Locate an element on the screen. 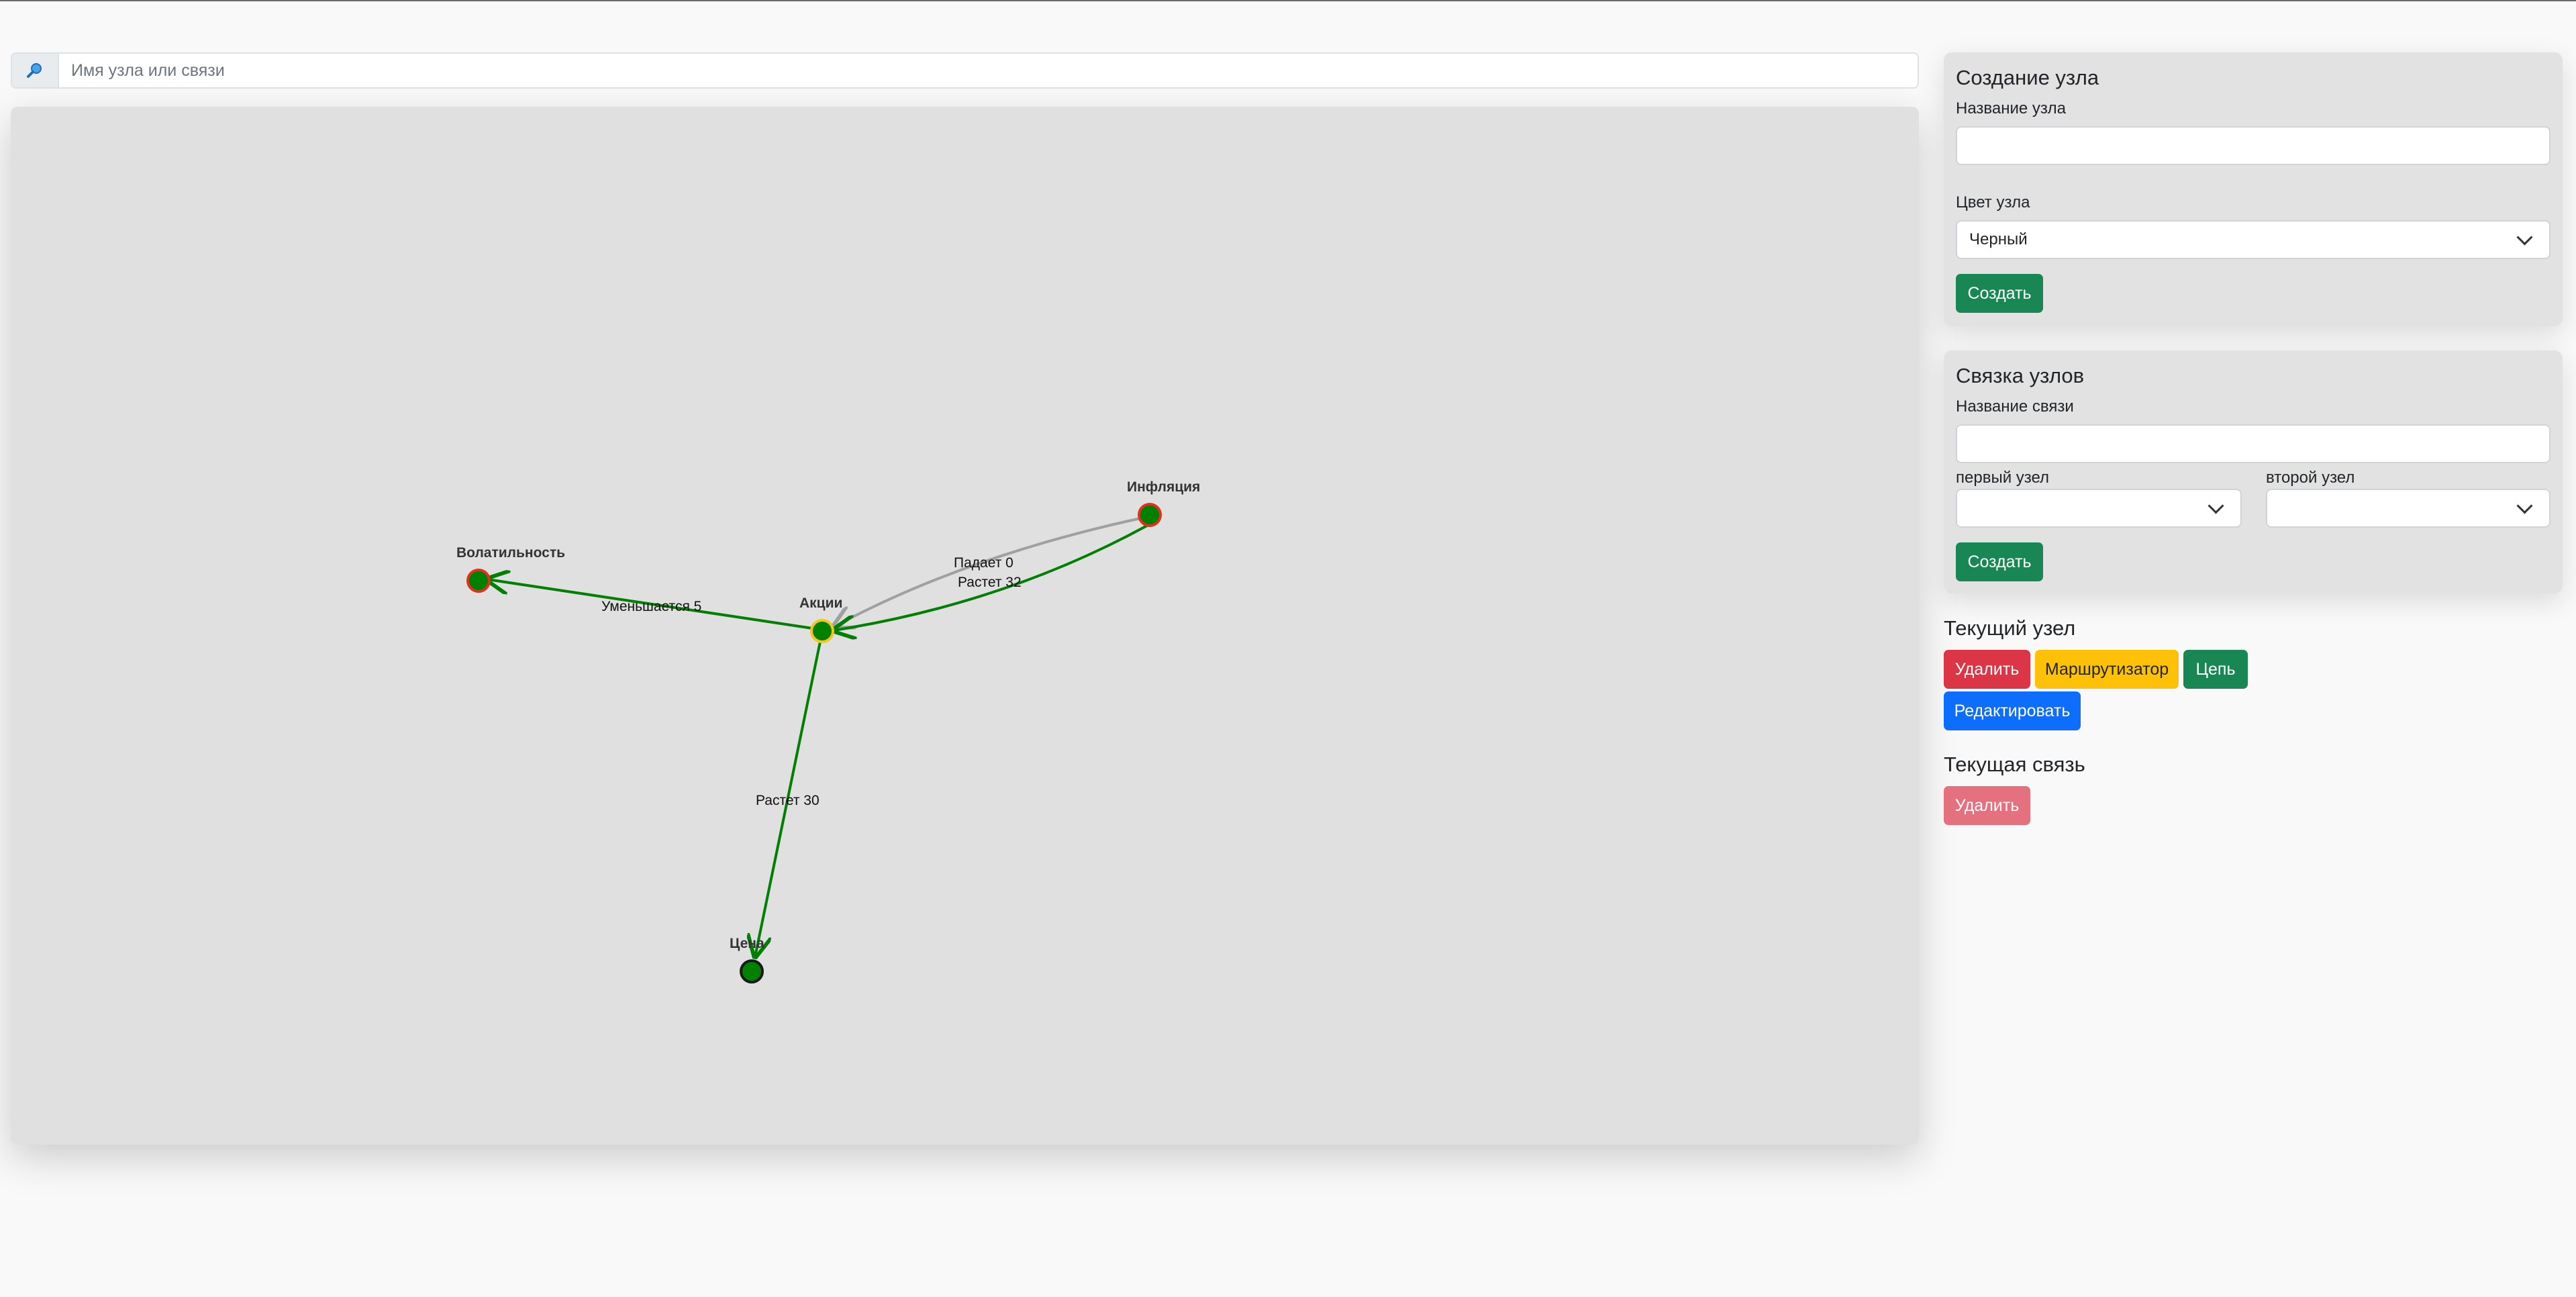 The image size is (2576, 1297). edge-inflation-stocks-grows is located at coordinates (991, 577).